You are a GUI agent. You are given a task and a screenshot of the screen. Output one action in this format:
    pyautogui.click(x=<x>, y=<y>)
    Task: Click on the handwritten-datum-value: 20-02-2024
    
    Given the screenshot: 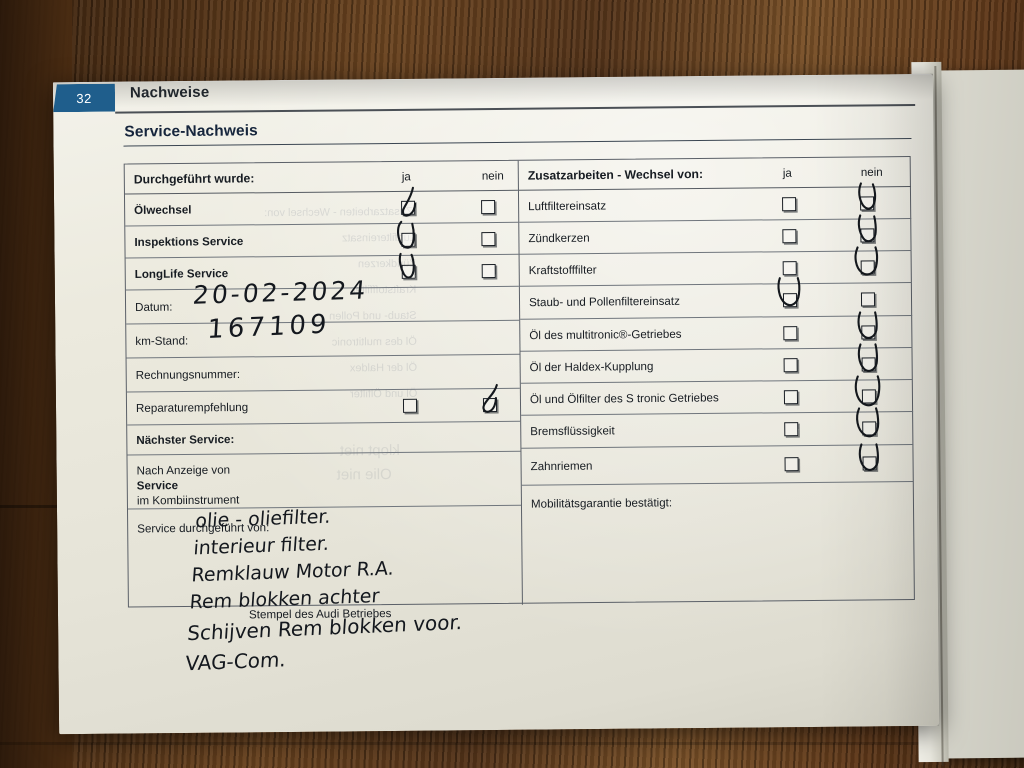 What is the action you would take?
    pyautogui.click(x=280, y=292)
    